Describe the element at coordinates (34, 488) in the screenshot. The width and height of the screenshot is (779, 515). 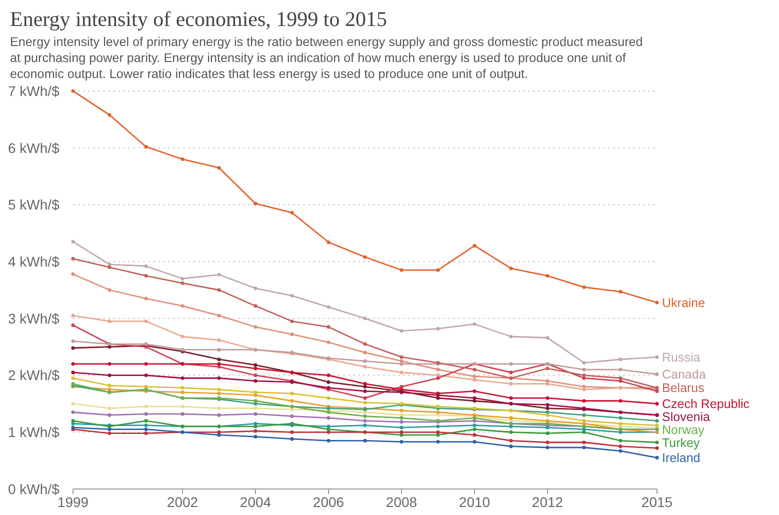
I see `y-tick-label: 0 kWh/$` at that location.